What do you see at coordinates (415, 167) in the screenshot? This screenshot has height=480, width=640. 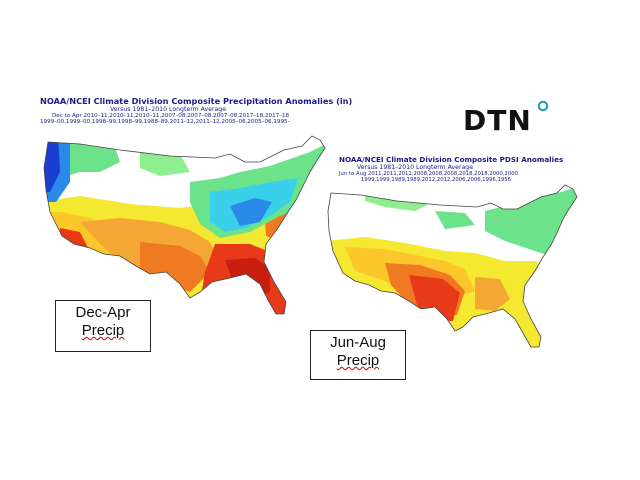 I see `map2-subtitle: Versus 1981–2010 Longterm Average` at bounding box center [415, 167].